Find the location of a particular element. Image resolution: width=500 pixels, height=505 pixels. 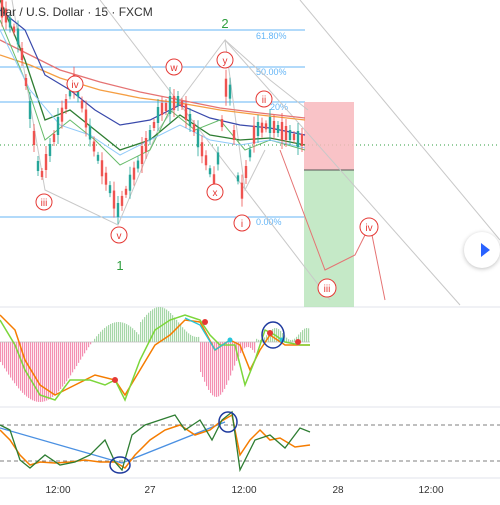

wave-label-v: v is located at coordinates (119, 235).